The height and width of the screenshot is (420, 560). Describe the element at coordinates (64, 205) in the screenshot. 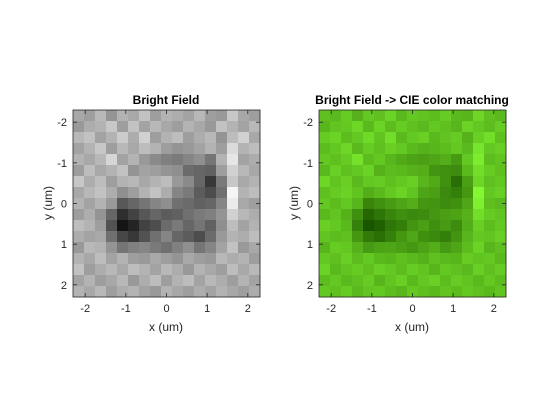

I see `left-y-tick-label: 0` at that location.